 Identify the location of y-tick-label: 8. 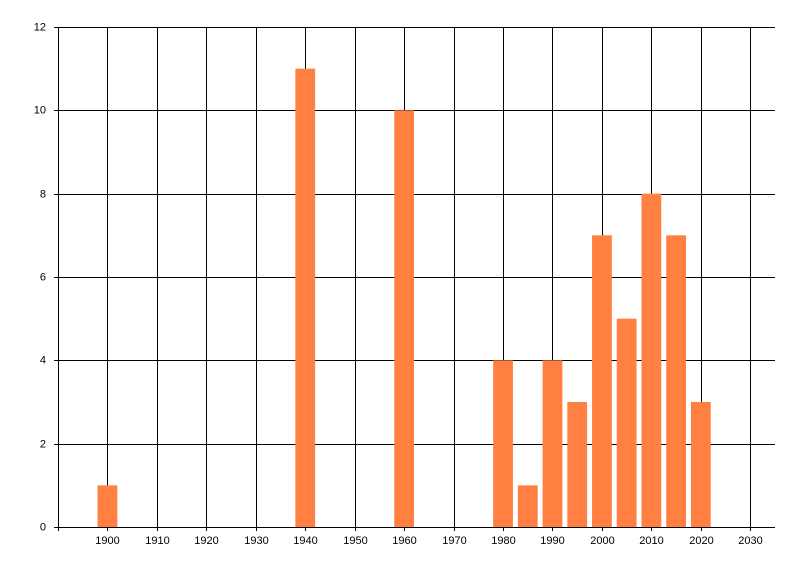
(43, 194).